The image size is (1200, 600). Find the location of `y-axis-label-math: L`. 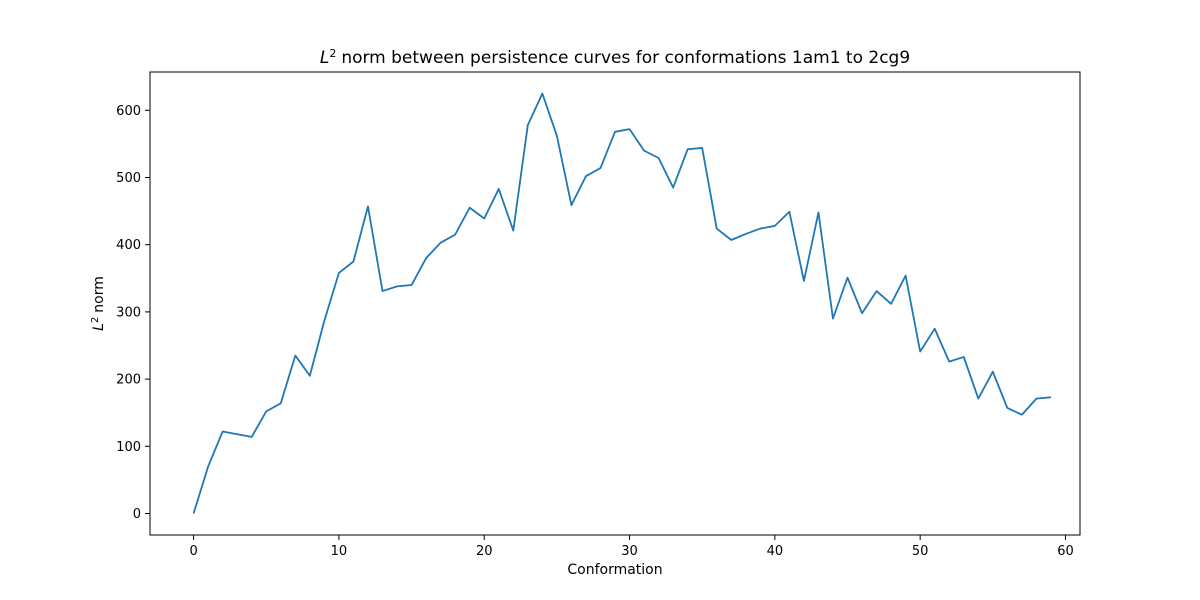

y-axis-label-math: L is located at coordinates (99, 327).